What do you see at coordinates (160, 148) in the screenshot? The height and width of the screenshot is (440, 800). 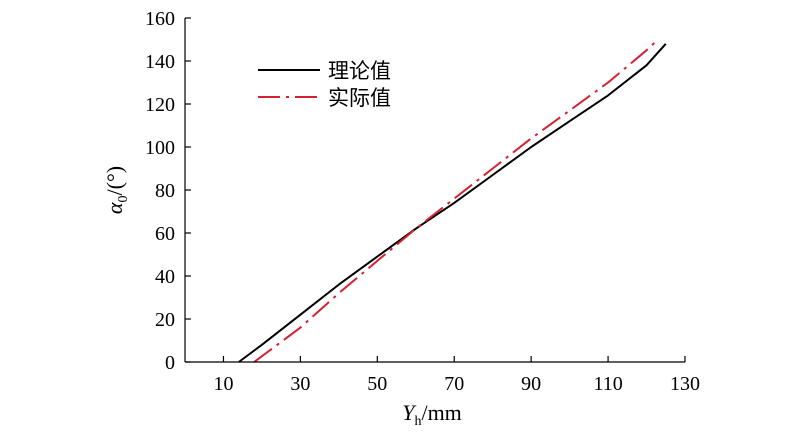 I see `y-tick-label: 100` at bounding box center [160, 148].